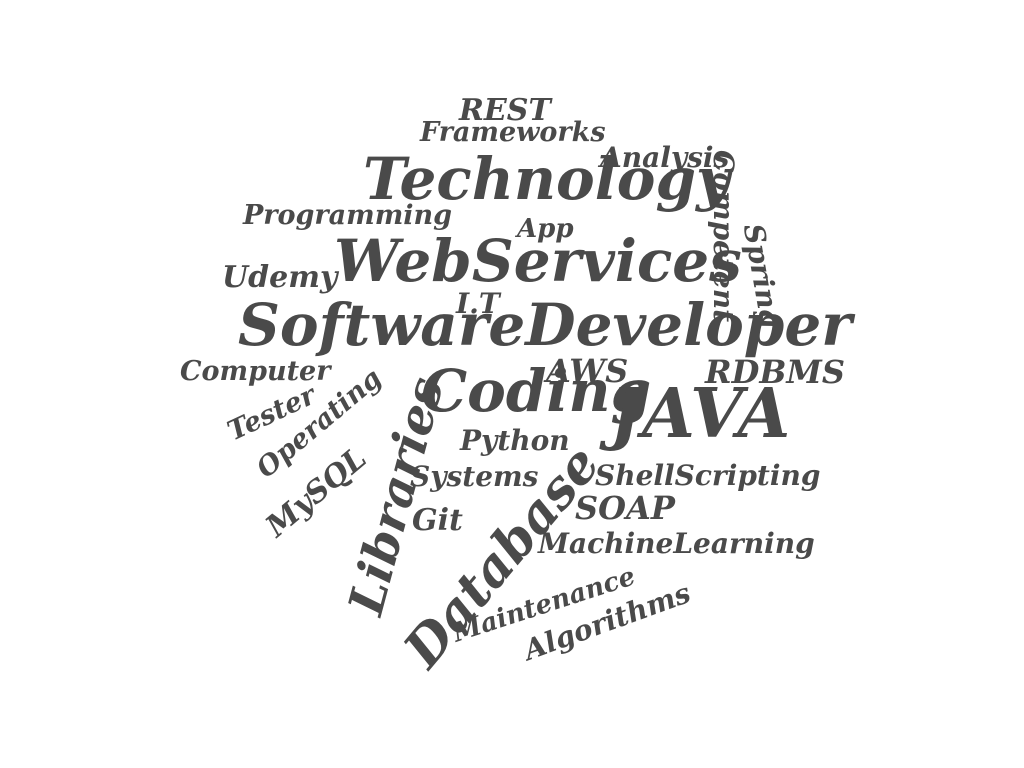 This screenshot has height=768, width=1024. What do you see at coordinates (538, 261) in the screenshot?
I see `word-webservices: WebServices` at bounding box center [538, 261].